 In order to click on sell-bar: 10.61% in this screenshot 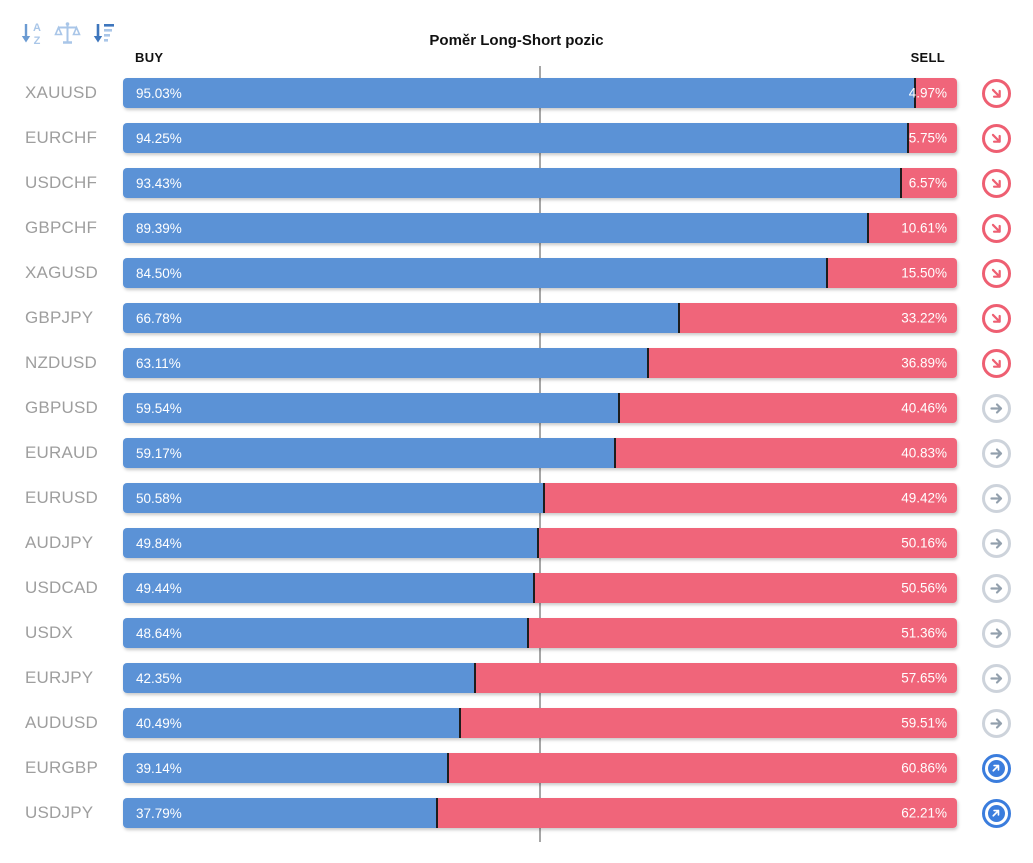, I will do `click(912, 228)`.